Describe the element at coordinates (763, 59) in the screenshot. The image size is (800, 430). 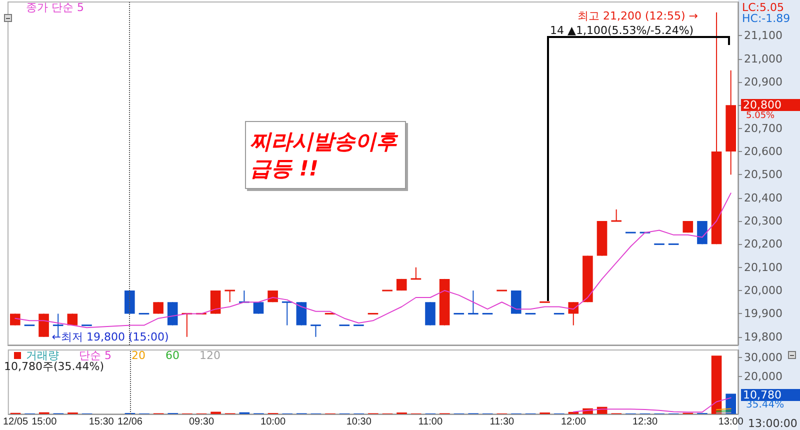
I see `y-tick-label: 21,000` at that location.